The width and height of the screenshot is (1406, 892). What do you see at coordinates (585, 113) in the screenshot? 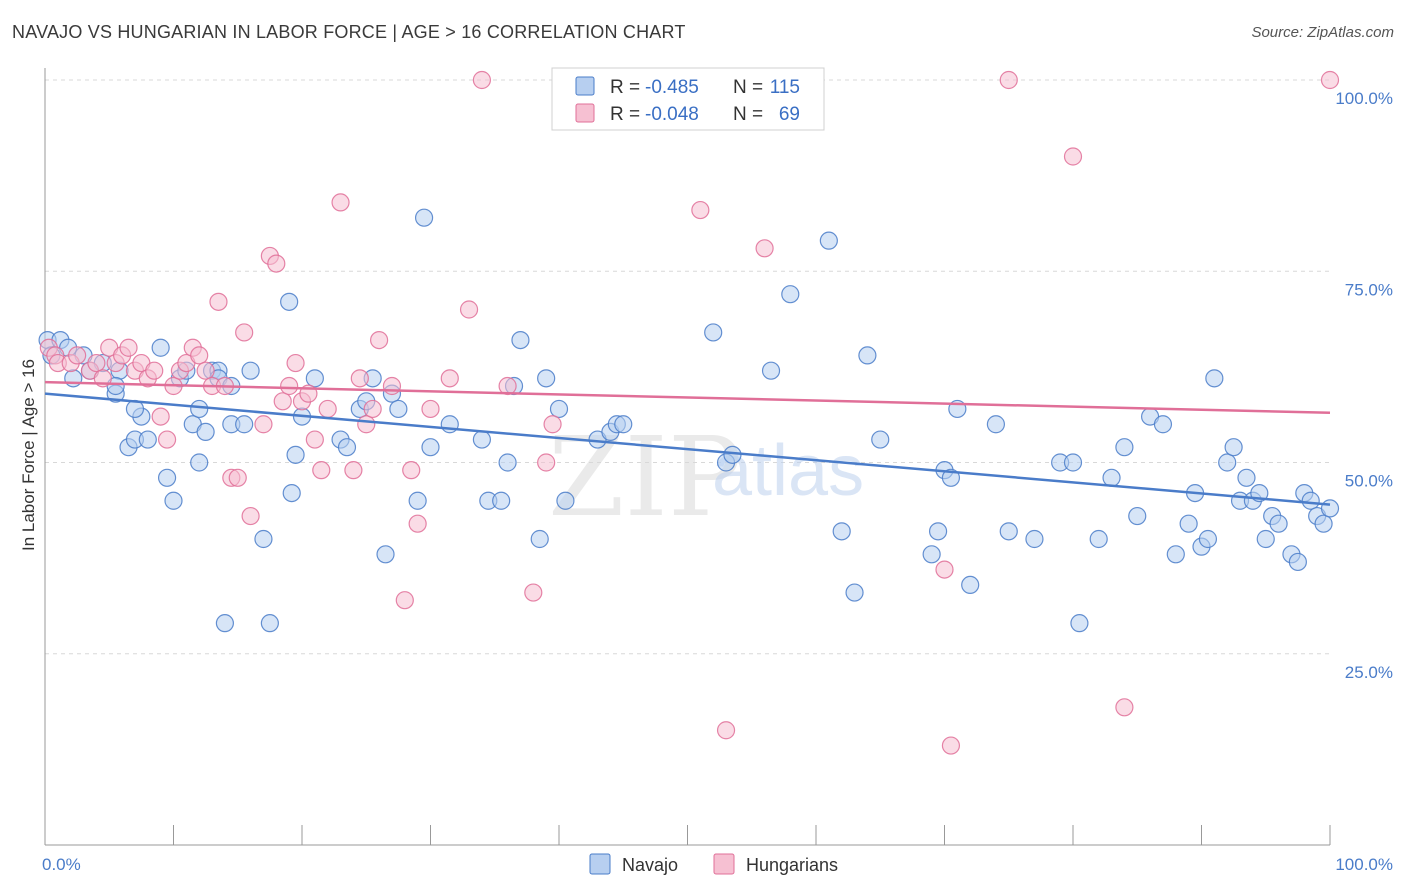
I see `legend-swatch-hungarians` at bounding box center [585, 113].